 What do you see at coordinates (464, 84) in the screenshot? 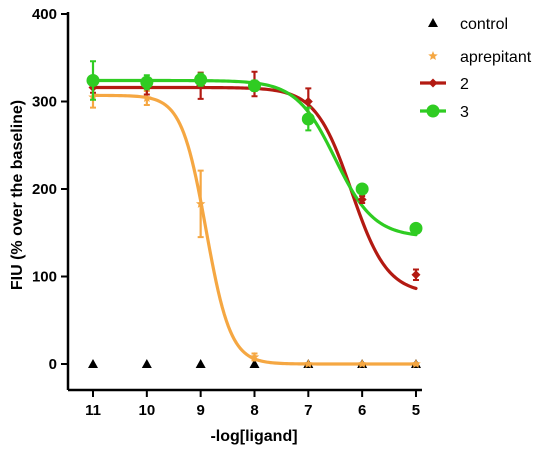
I see `legend-label: 2` at bounding box center [464, 84].